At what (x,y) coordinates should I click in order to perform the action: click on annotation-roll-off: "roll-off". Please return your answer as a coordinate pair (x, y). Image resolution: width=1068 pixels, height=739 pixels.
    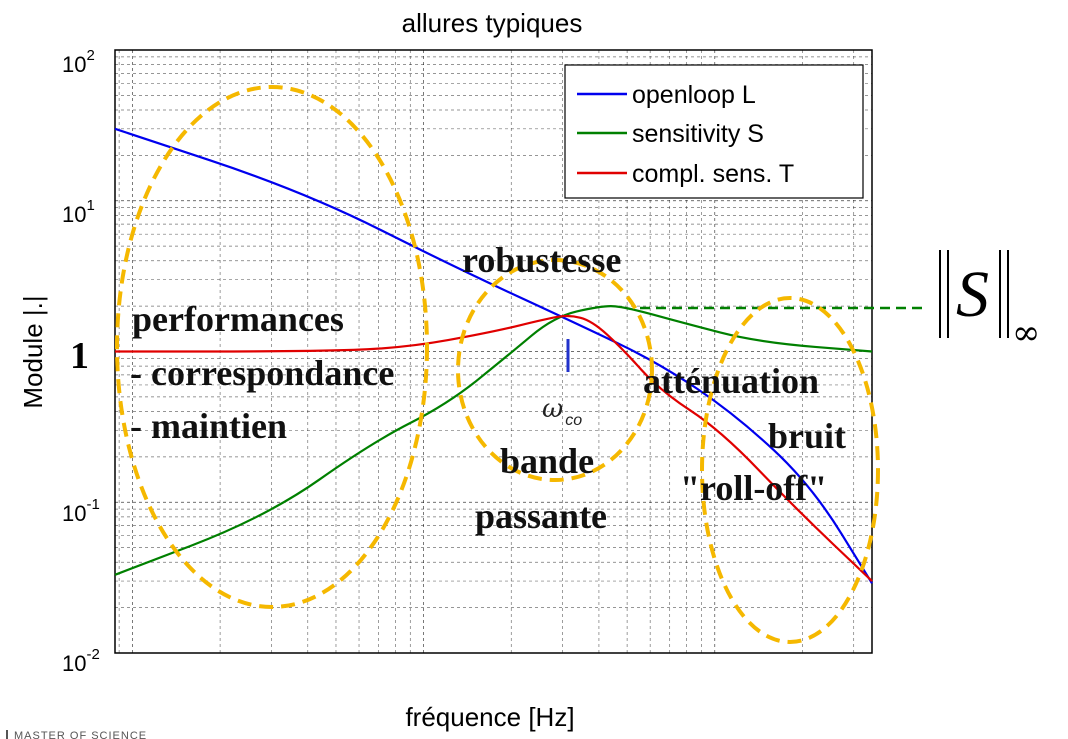
    Looking at the image, I should click on (753, 488).